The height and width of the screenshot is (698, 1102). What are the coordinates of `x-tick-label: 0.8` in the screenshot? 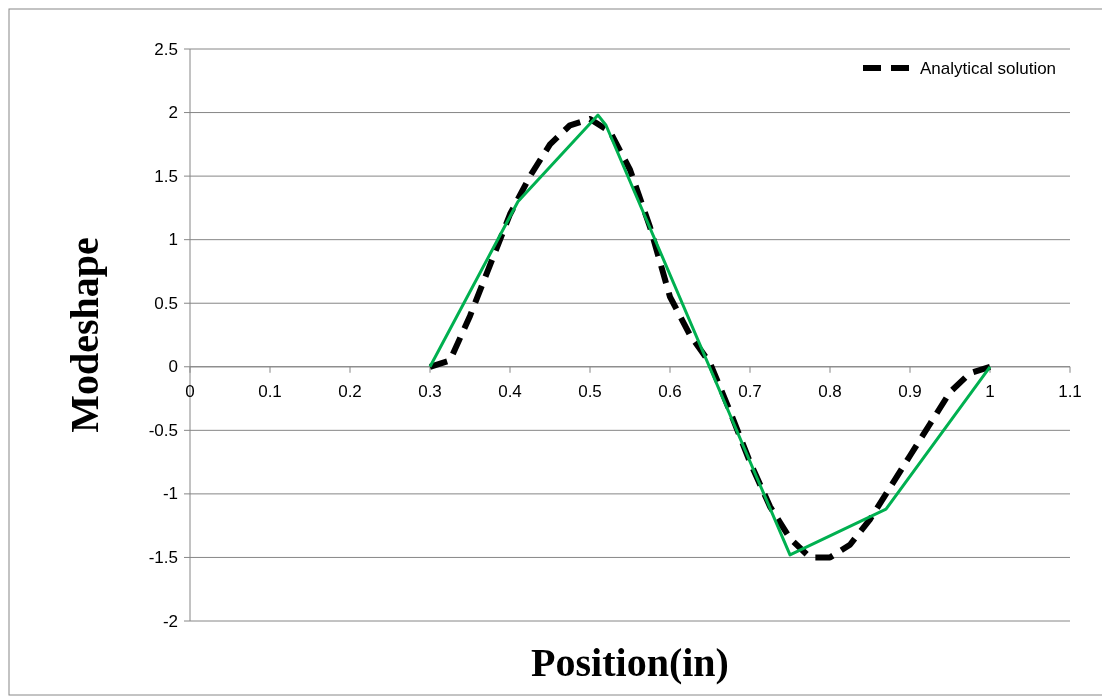 It's located at (830, 391).